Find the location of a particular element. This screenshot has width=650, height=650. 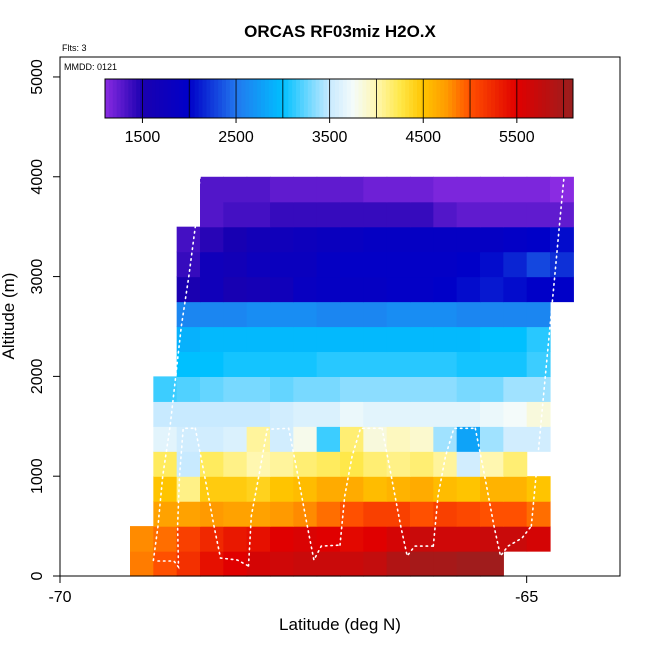

x-axis: -70 -65 is located at coordinates (293, 591).